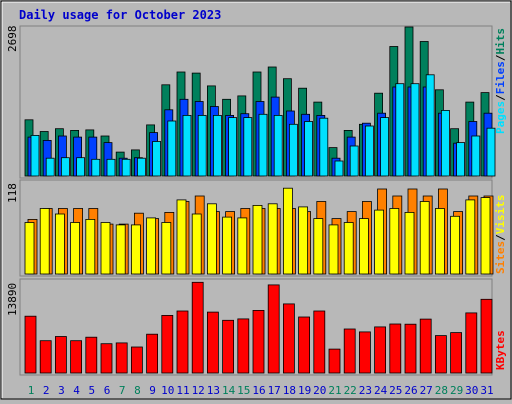  I want to click on x-tick-label: 28, so click(441, 390).